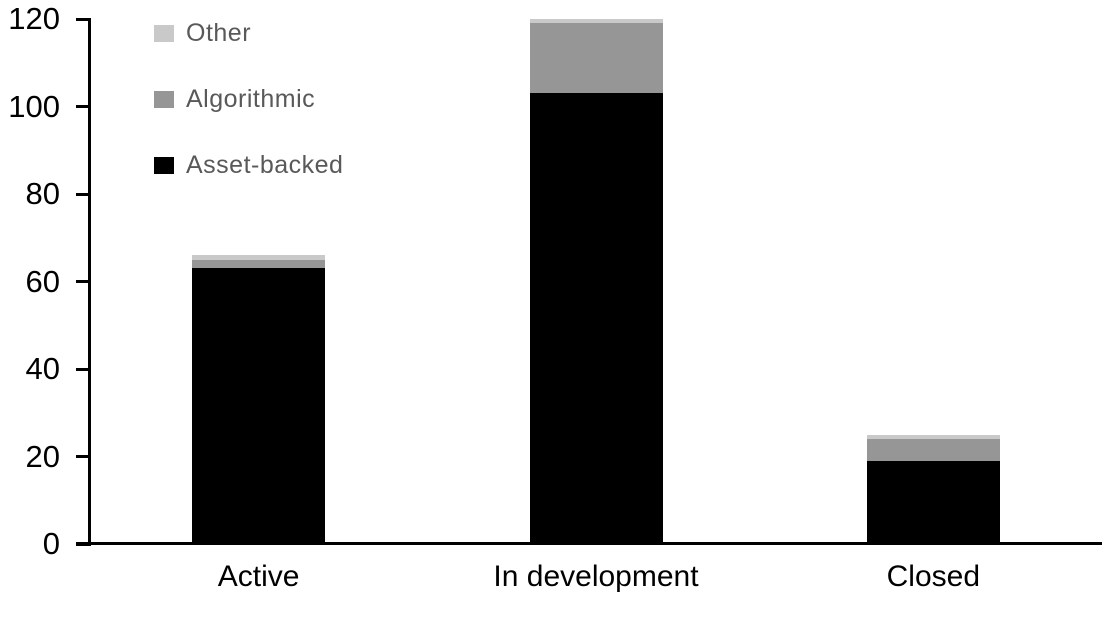 Image resolution: width=1102 pixels, height=618 pixels. What do you see at coordinates (251, 98) in the screenshot?
I see `legend-label: Algorithmic` at bounding box center [251, 98].